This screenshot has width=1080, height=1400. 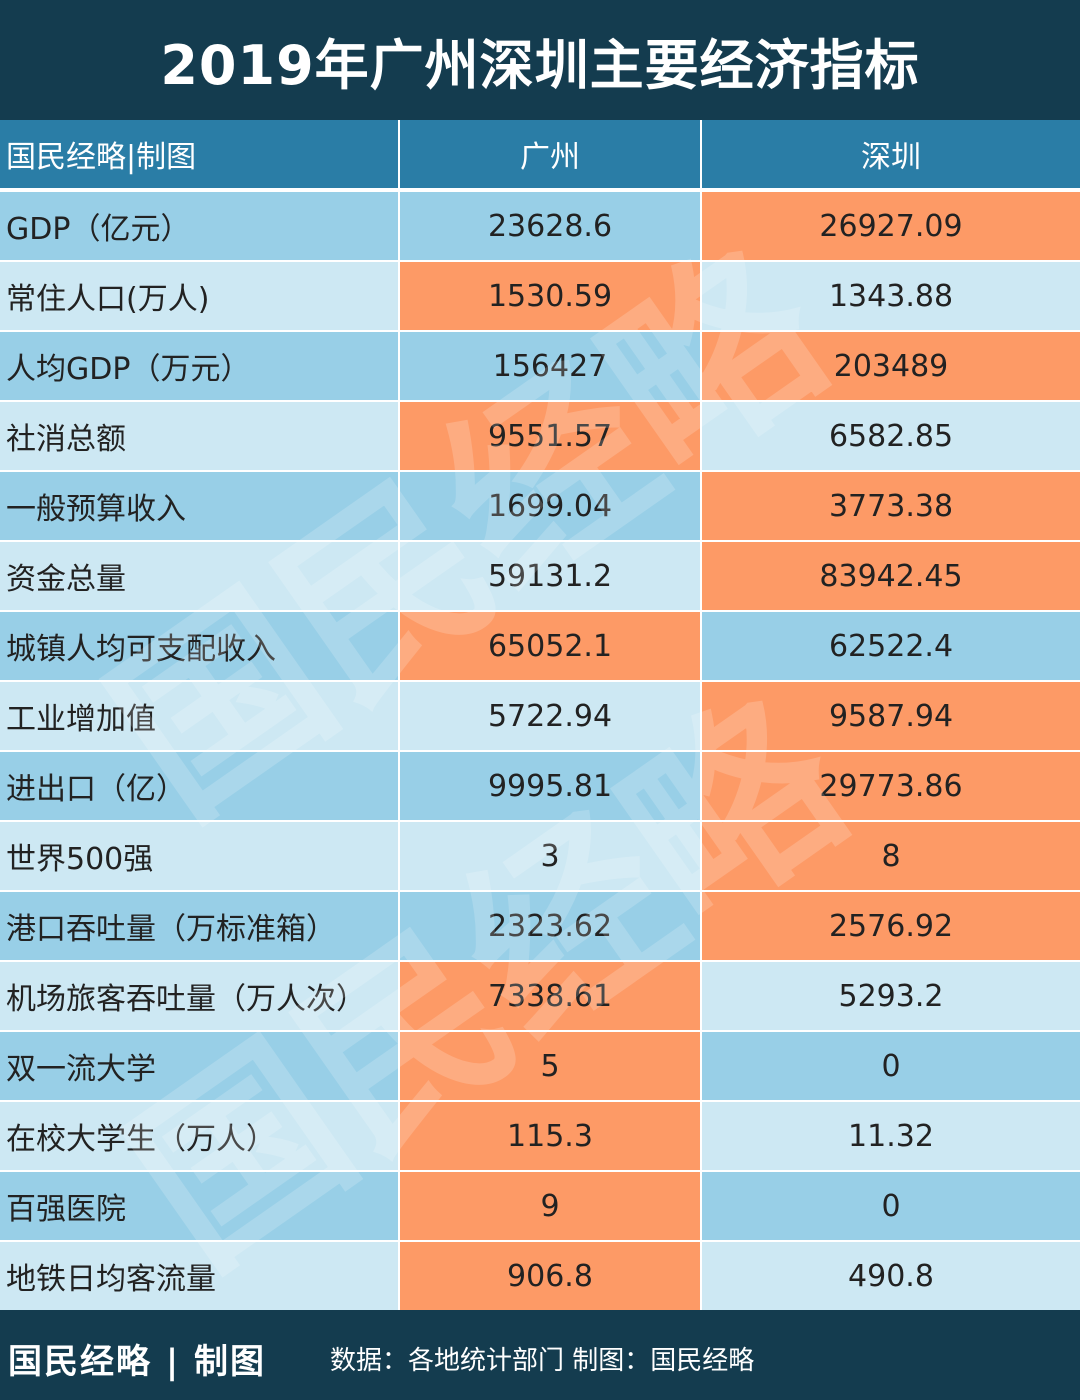 I want to click on table-row: 进出口（亿） 9995.81 29773.86, so click(x=540, y=786).